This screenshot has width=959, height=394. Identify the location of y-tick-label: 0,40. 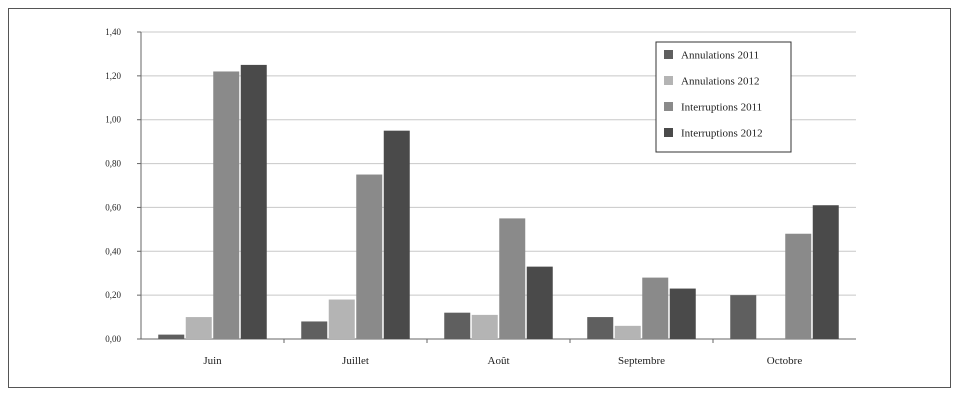
(113, 251).